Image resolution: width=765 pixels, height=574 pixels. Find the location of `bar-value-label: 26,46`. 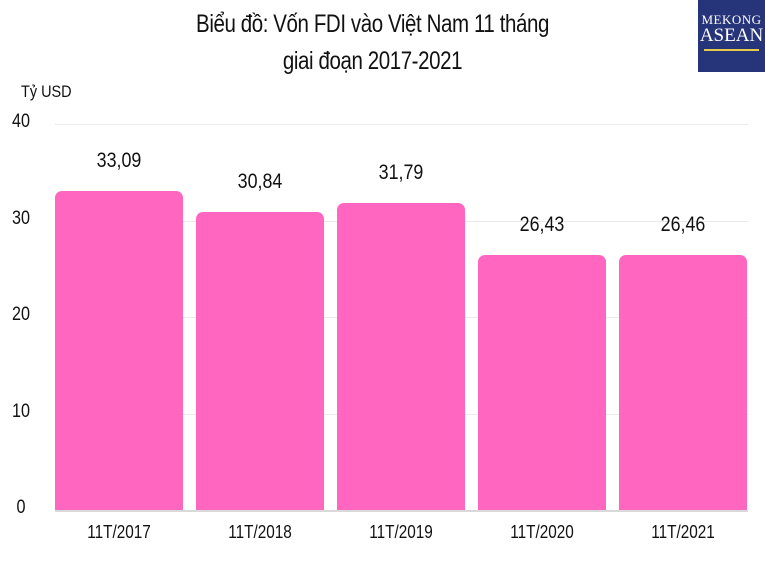

bar-value-label: 26,46 is located at coordinates (683, 224).